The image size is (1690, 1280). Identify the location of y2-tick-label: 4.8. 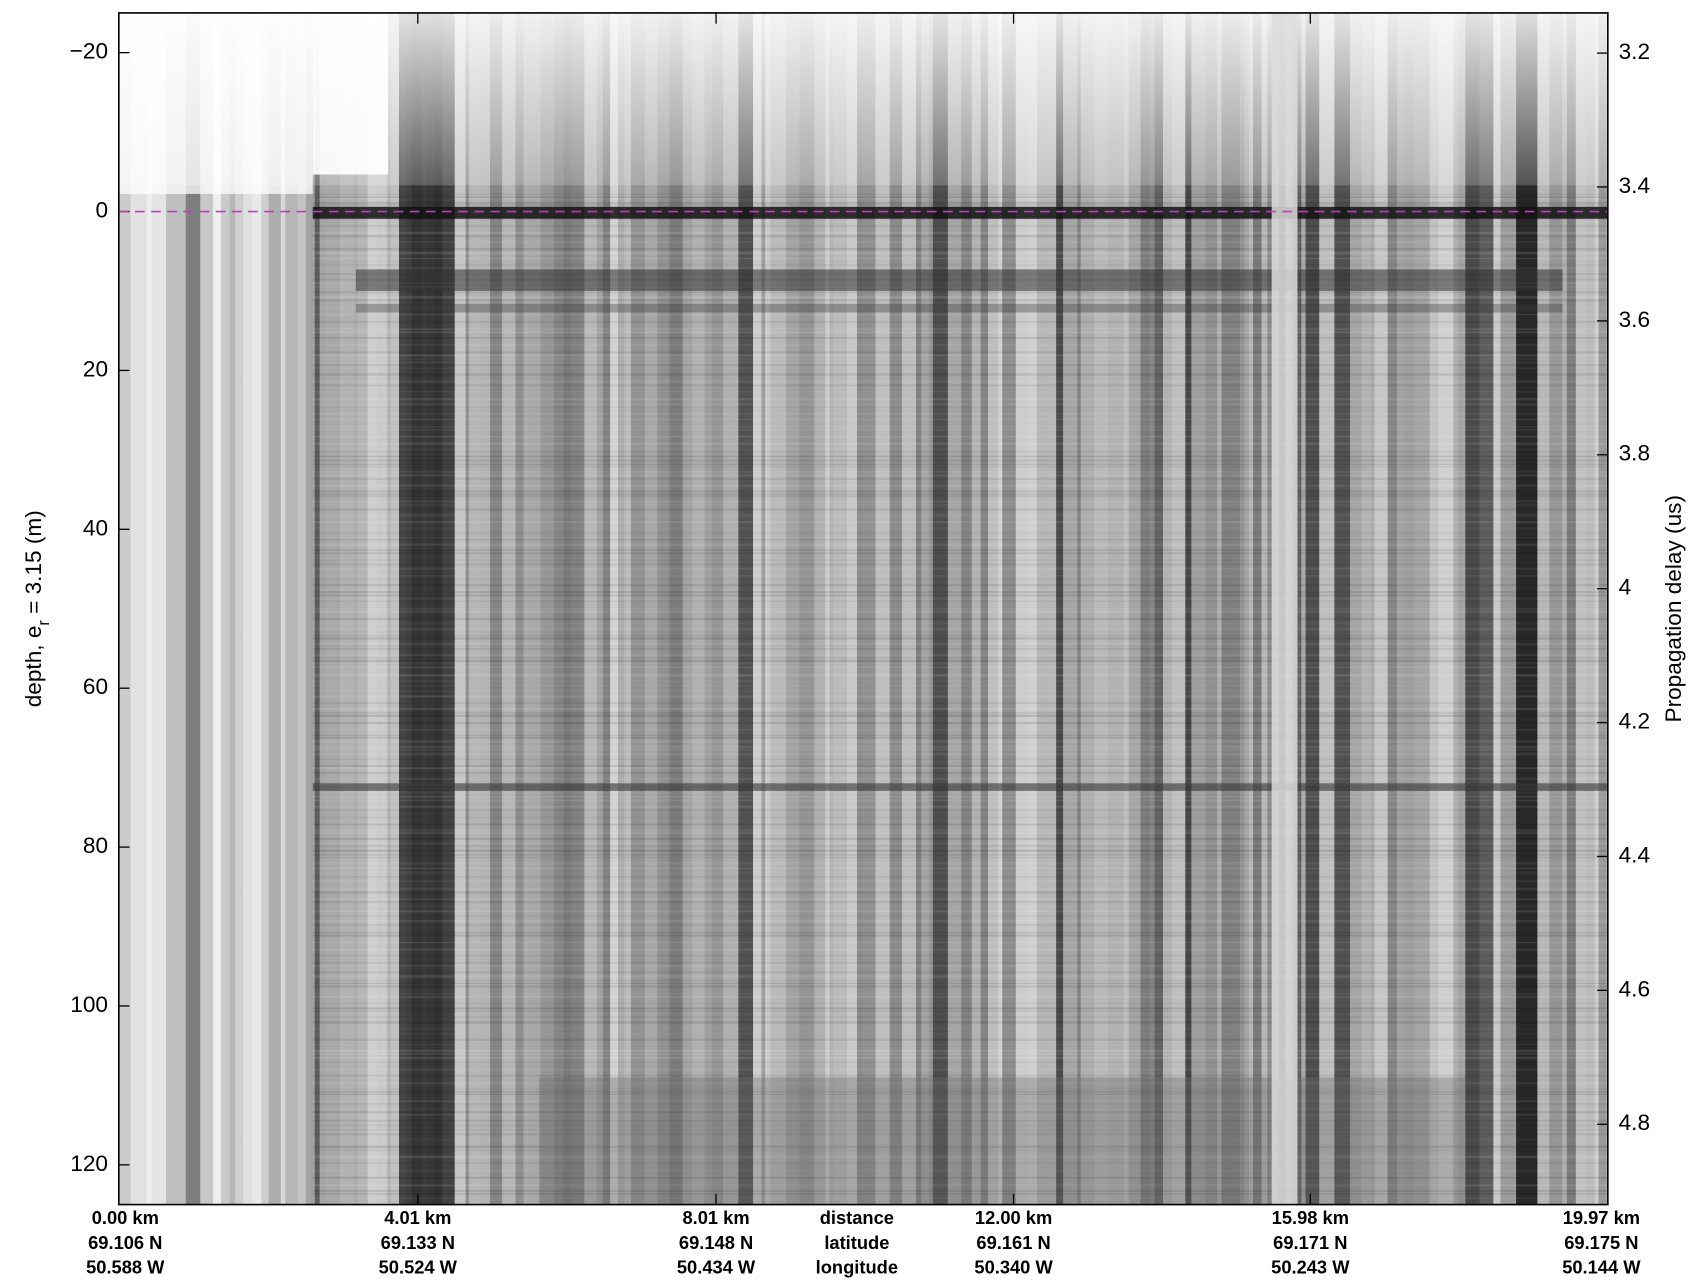
(1634, 1122).